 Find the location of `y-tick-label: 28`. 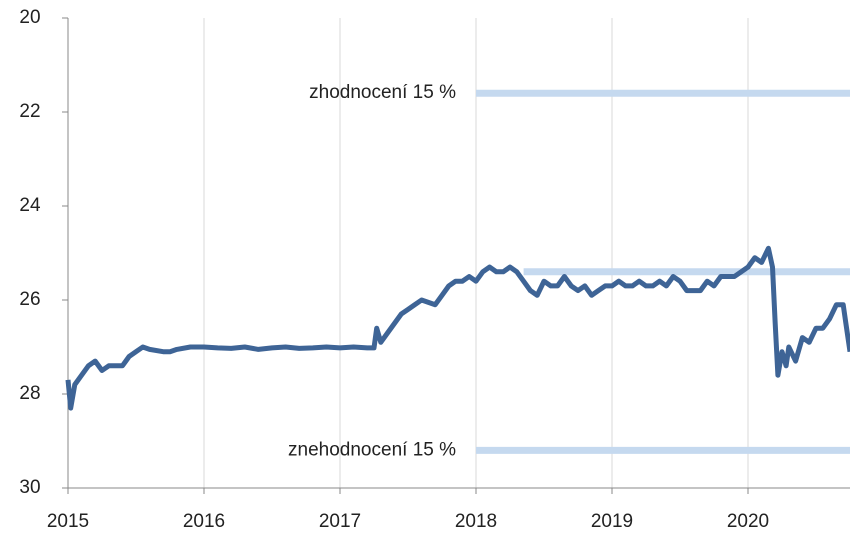

y-tick-label: 28 is located at coordinates (29, 393).